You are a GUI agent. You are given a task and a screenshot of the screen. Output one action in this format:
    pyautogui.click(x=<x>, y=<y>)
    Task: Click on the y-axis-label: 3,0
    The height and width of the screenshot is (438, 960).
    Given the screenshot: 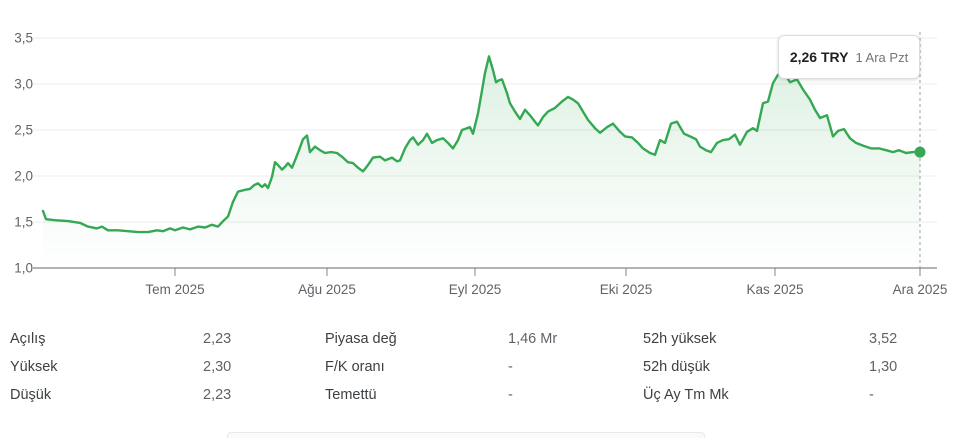 What is the action you would take?
    pyautogui.click(x=23, y=84)
    